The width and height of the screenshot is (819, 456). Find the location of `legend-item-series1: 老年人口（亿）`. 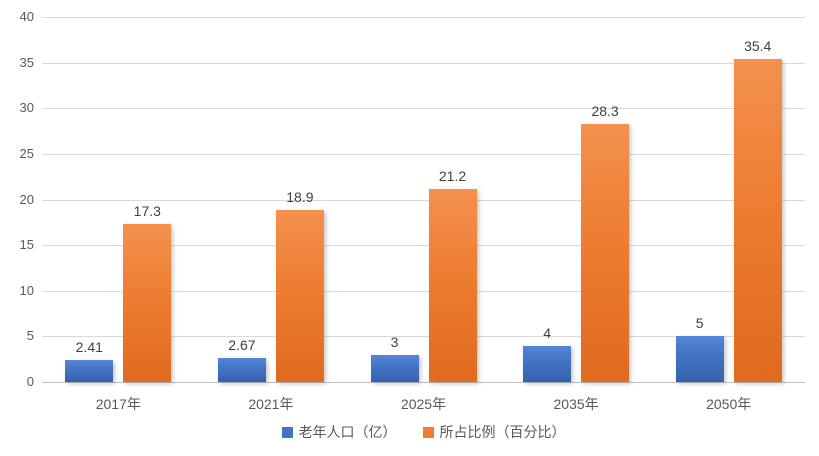

legend-item-series1: 老年人口（亿） is located at coordinates (339, 432).